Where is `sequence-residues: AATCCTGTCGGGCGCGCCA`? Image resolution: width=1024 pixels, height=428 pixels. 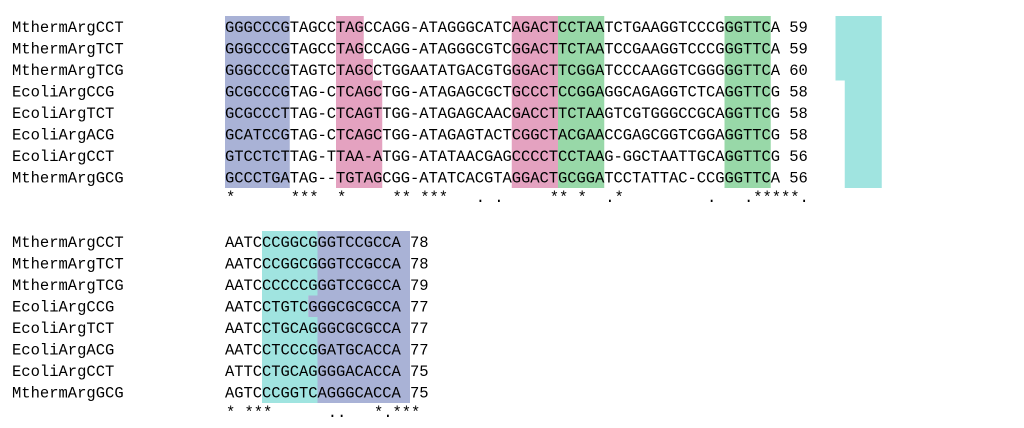
sequence-residues: AATCCTGTCGGGCGCGCCA is located at coordinates (313, 308).